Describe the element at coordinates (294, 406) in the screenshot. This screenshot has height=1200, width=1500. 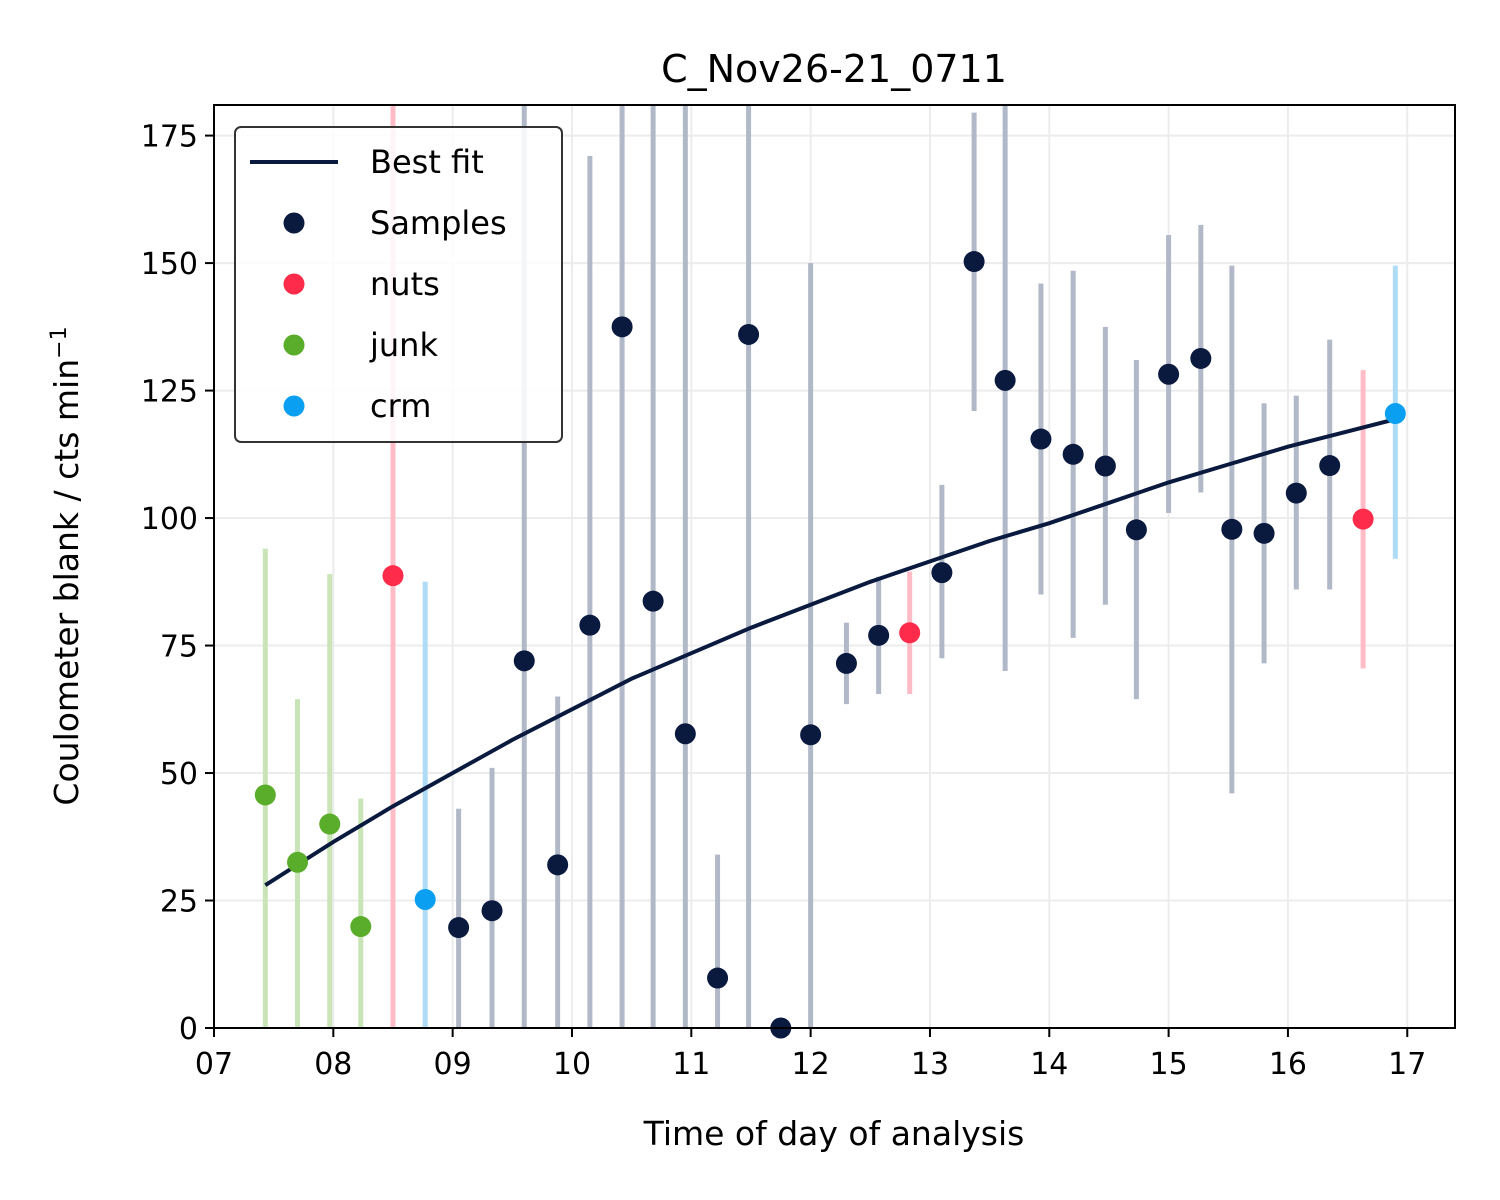
I see `legend-marker-crm` at that location.